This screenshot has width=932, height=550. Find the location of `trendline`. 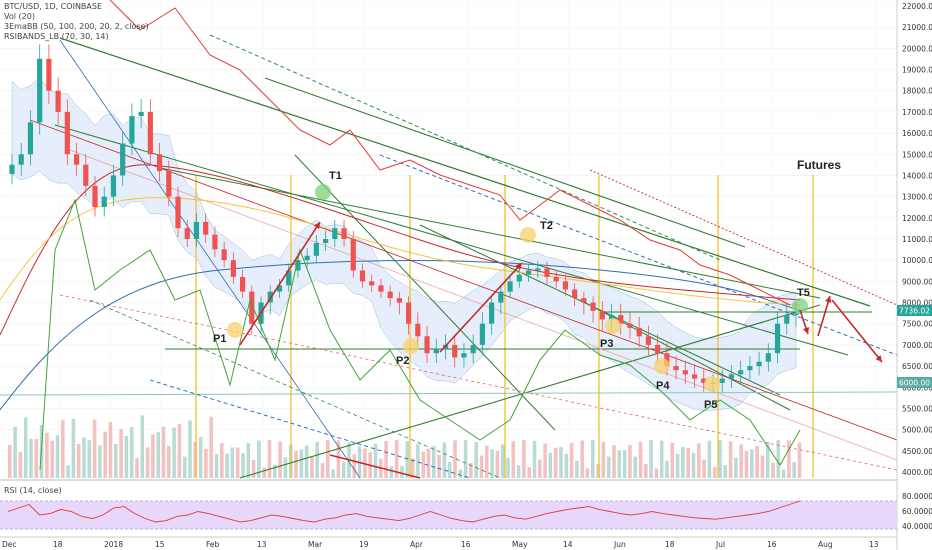

trendline is located at coordinates (425, 292).